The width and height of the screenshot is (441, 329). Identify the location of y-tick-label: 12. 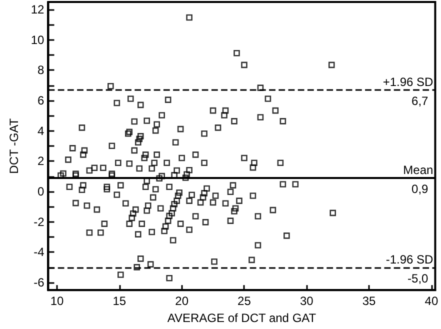
(37, 9).